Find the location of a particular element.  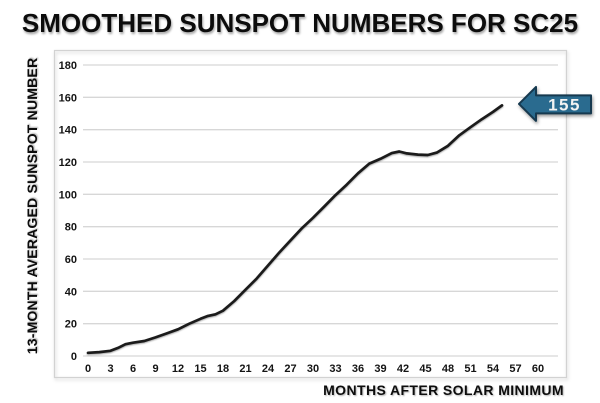

y-tick-label: 60 is located at coordinates (71, 260).